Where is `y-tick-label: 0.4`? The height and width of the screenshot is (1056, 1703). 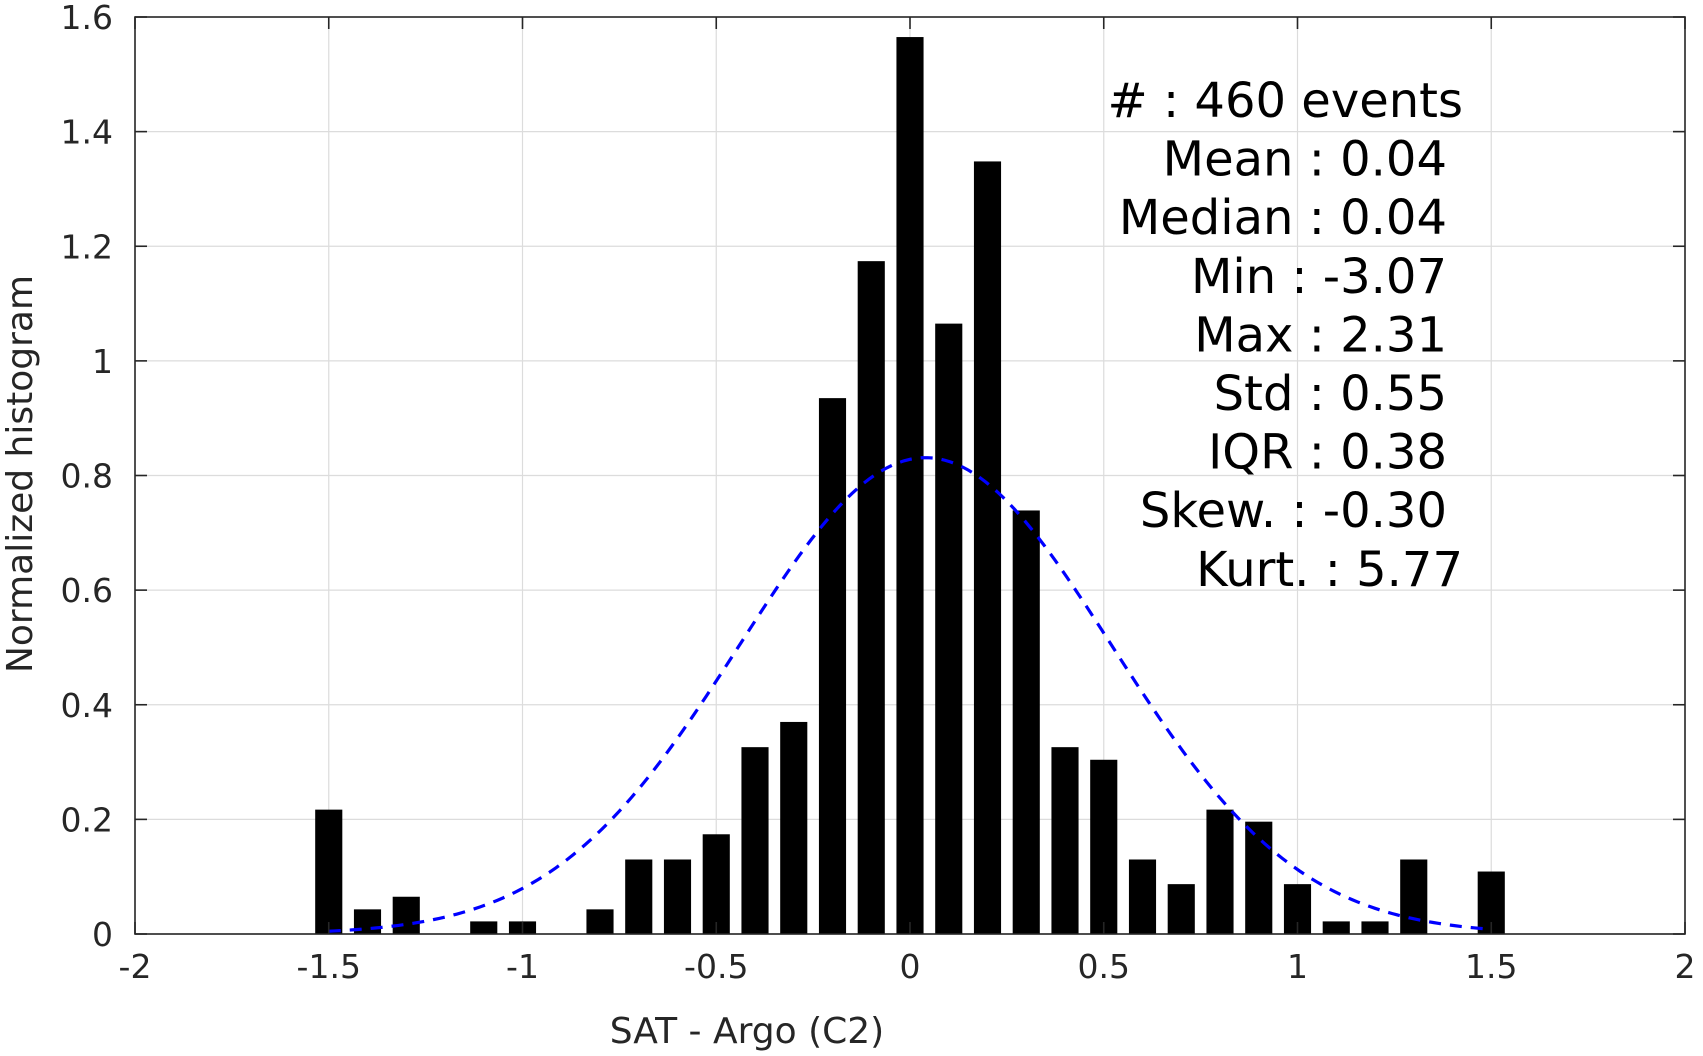 y-tick-label: 0.4 is located at coordinates (87, 705).